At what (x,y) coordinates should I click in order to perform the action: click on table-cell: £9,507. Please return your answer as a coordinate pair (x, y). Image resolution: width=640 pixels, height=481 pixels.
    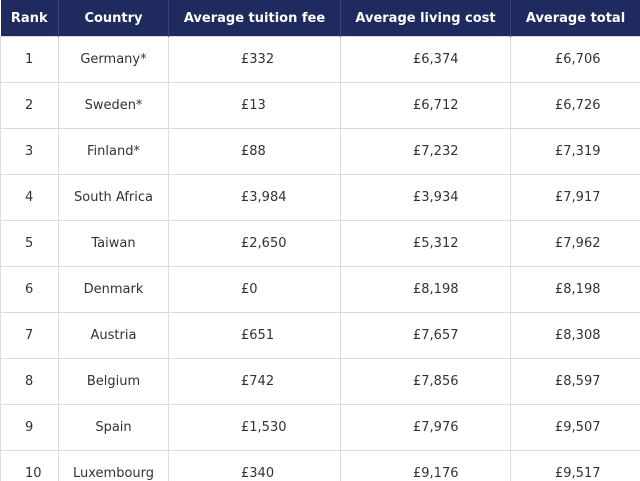
    Looking at the image, I should click on (575, 427).